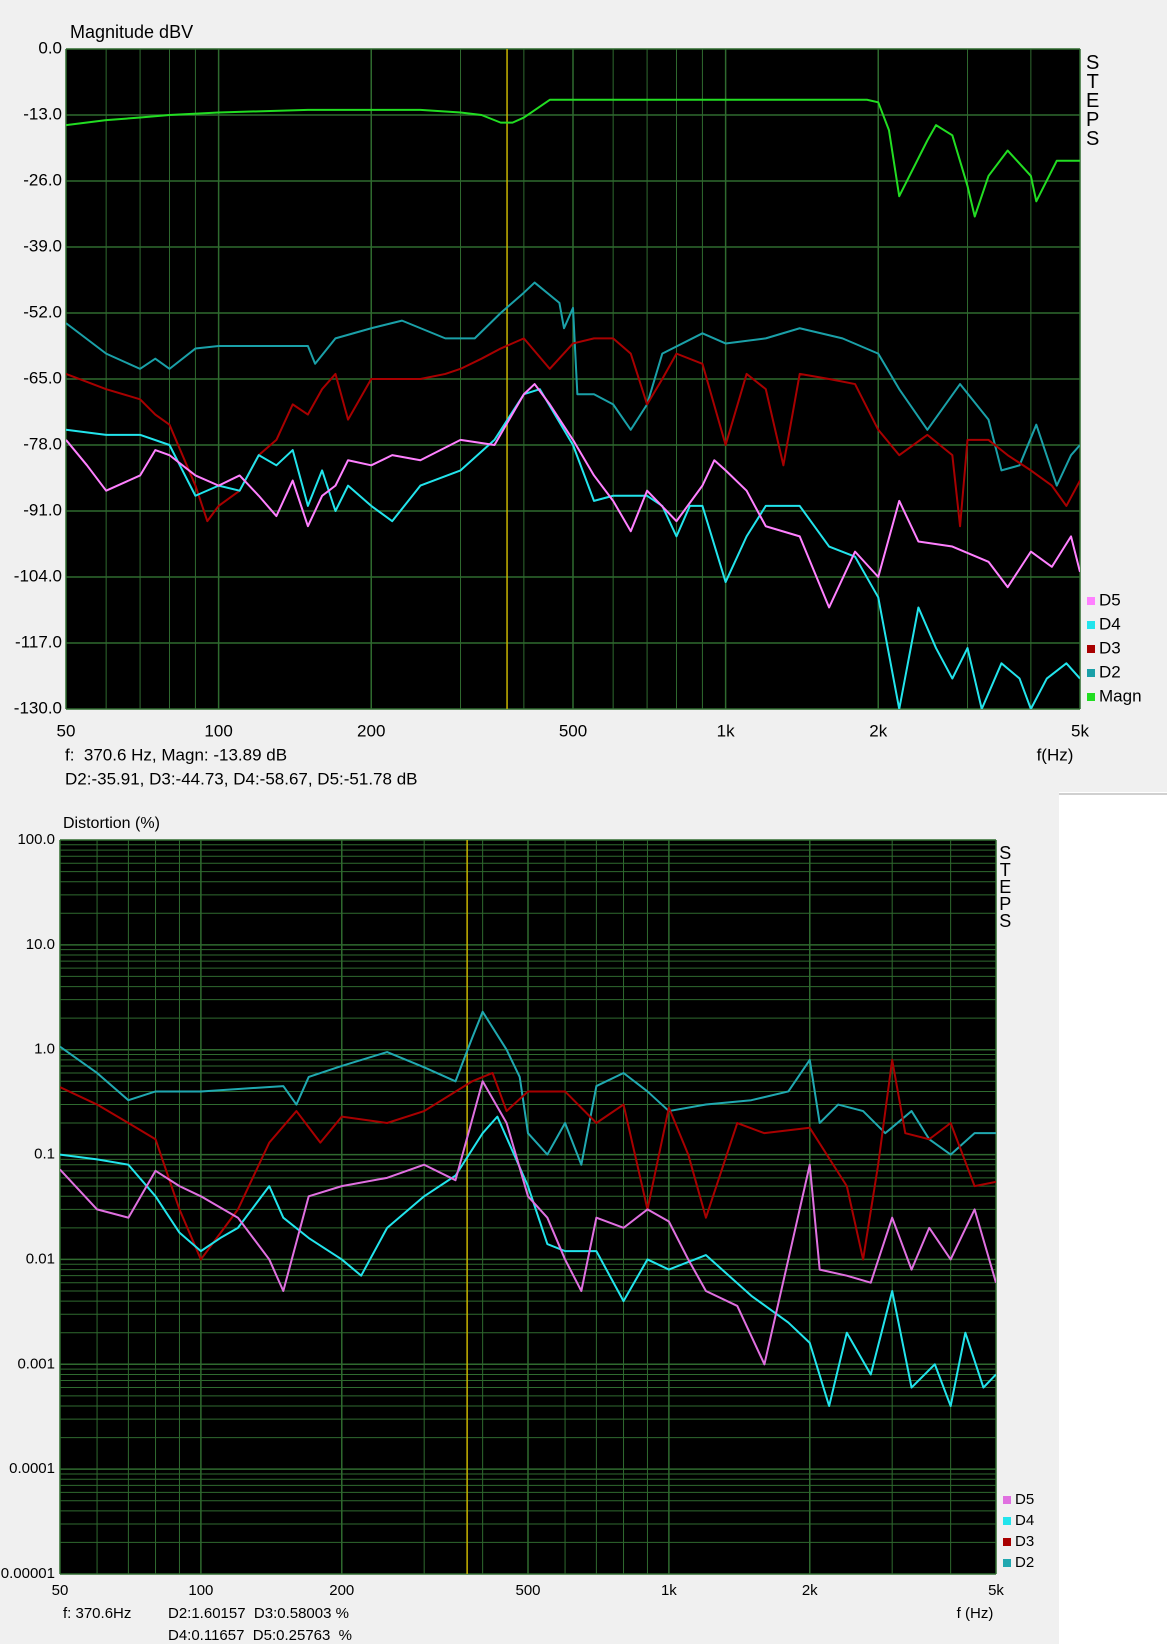 The height and width of the screenshot is (1644, 1167). Describe the element at coordinates (38, 707) in the screenshot. I see `y-tick-label: -130.0` at that location.